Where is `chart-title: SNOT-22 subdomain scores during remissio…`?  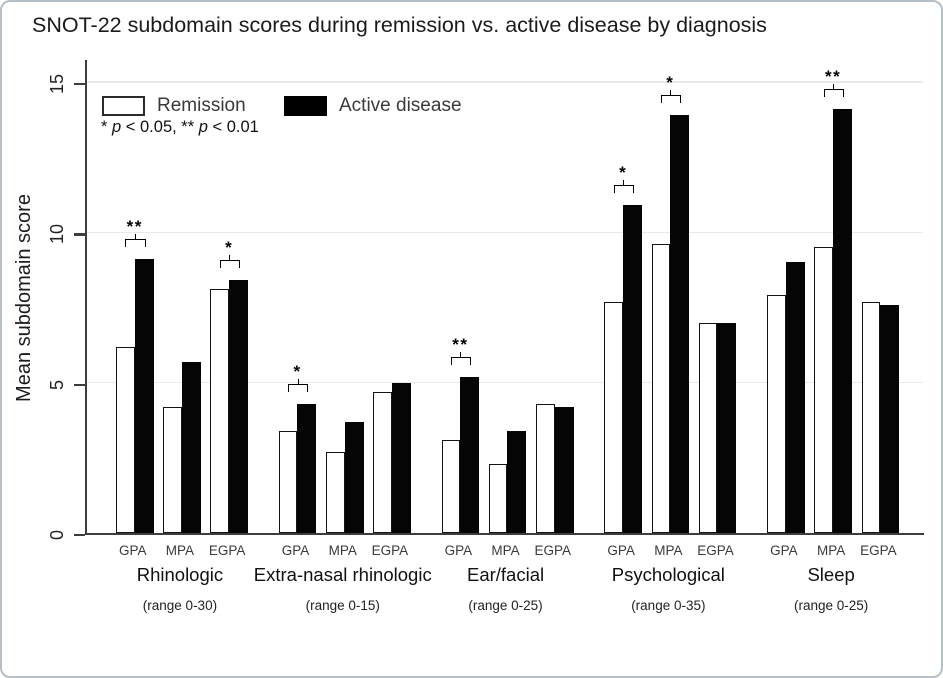
chart-title: SNOT-22 subdomain scores during remissio… is located at coordinates (399, 25).